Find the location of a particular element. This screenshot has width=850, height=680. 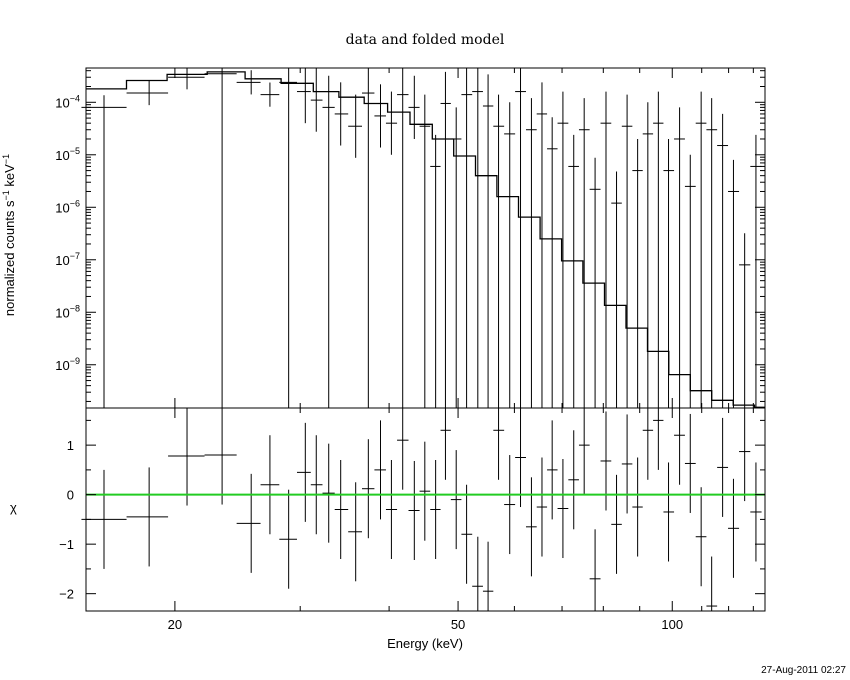

ylabel-sup-2: −1 is located at coordinates (6, 159).